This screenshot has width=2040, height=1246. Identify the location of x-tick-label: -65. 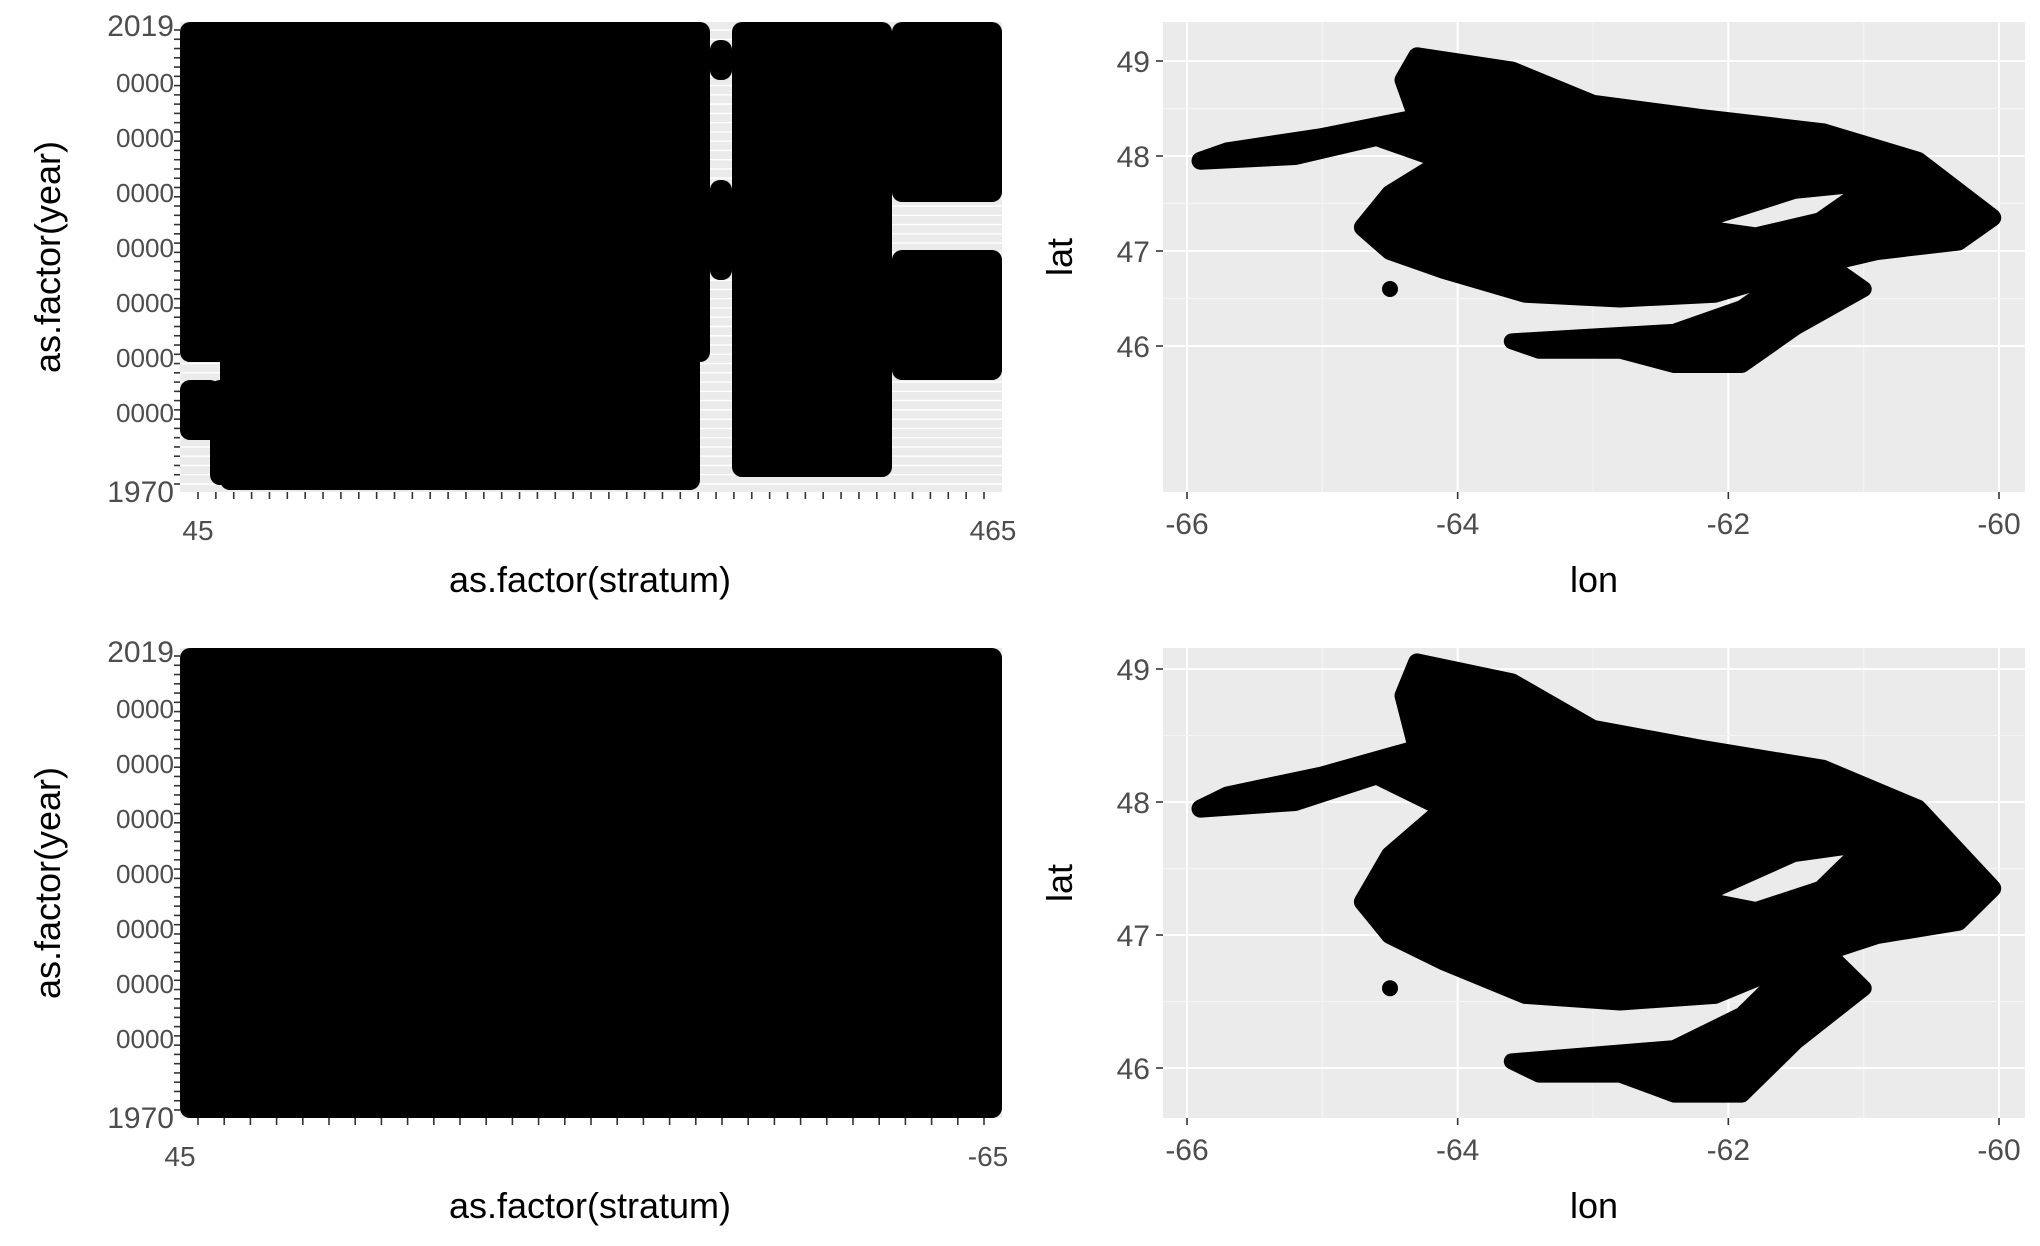
(988, 1156).